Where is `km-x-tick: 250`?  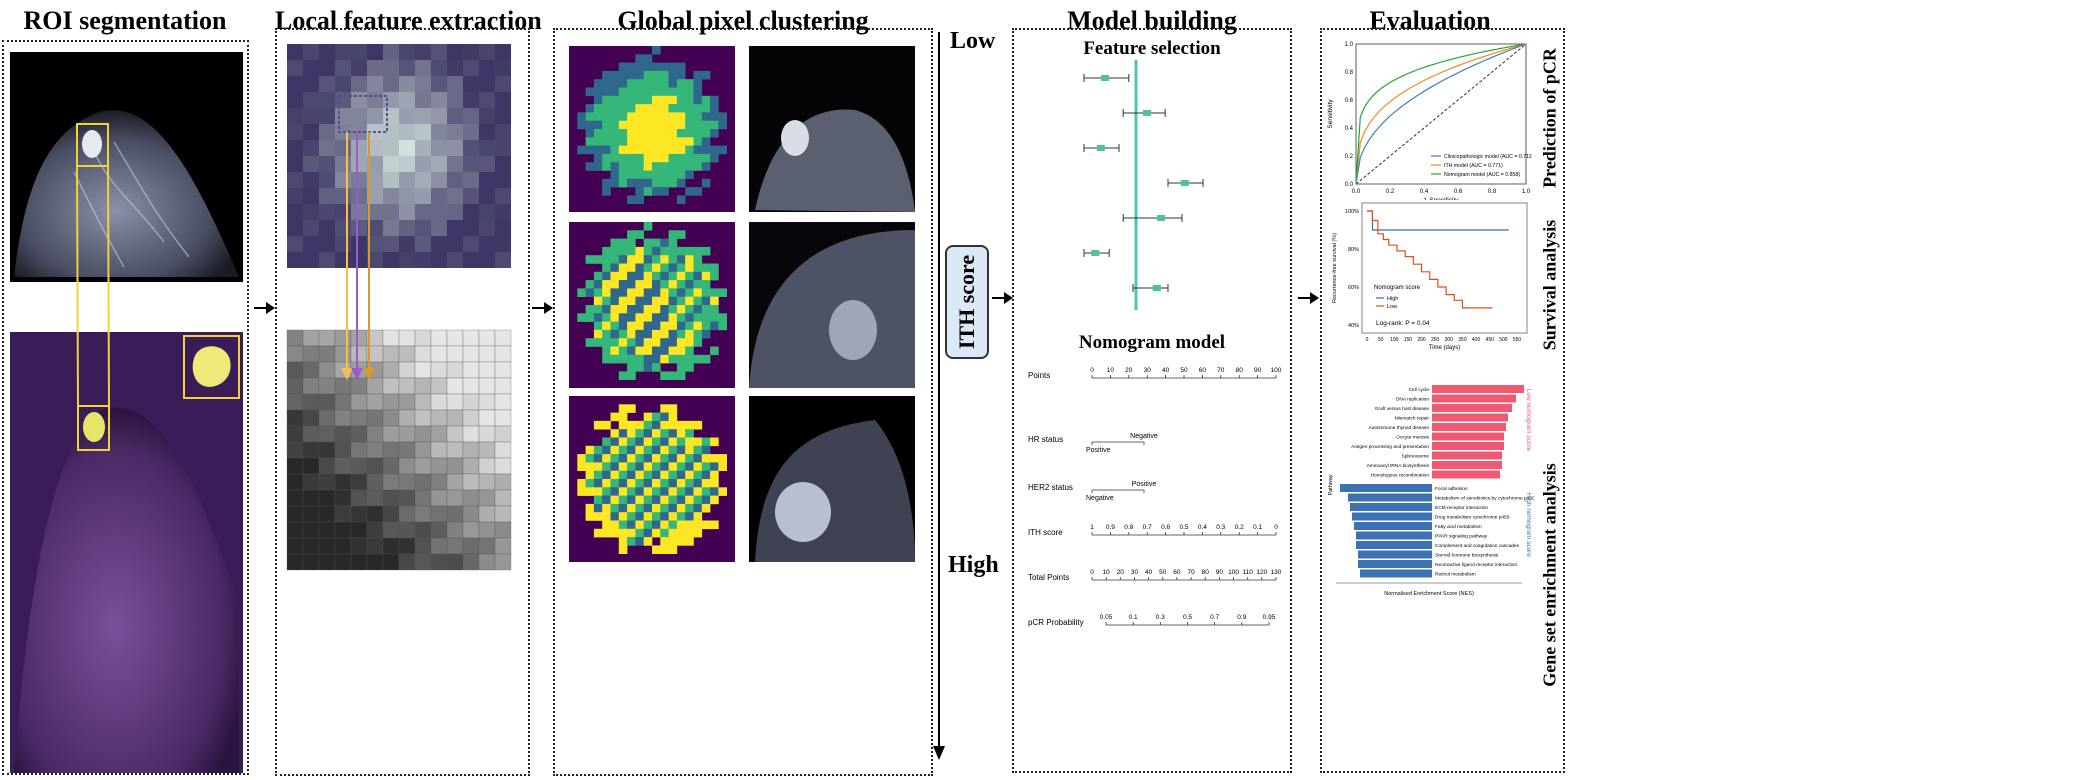 km-x-tick: 250 is located at coordinates (1435, 340).